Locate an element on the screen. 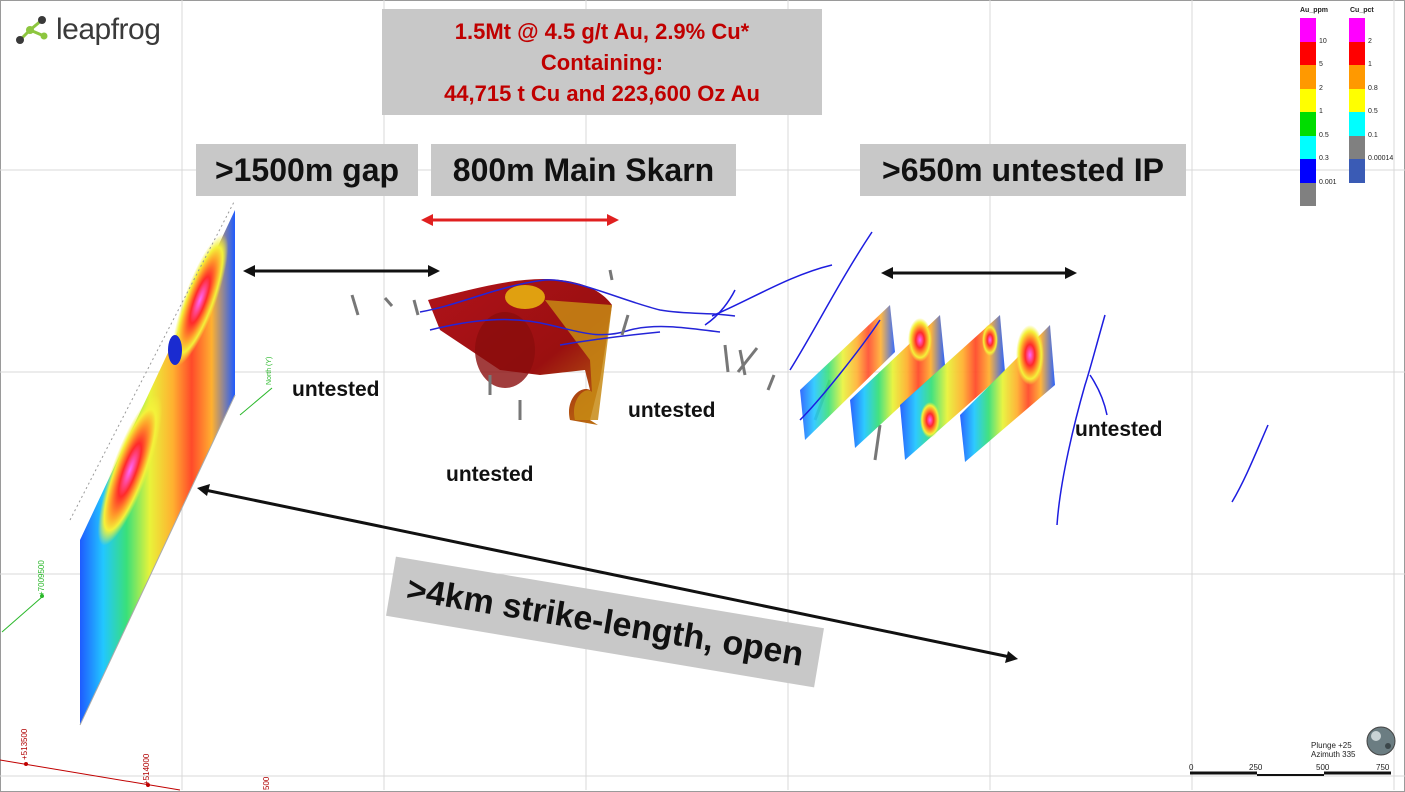 The height and width of the screenshot is (792, 1405). scale-tick-500: 500 is located at coordinates (1323, 767).